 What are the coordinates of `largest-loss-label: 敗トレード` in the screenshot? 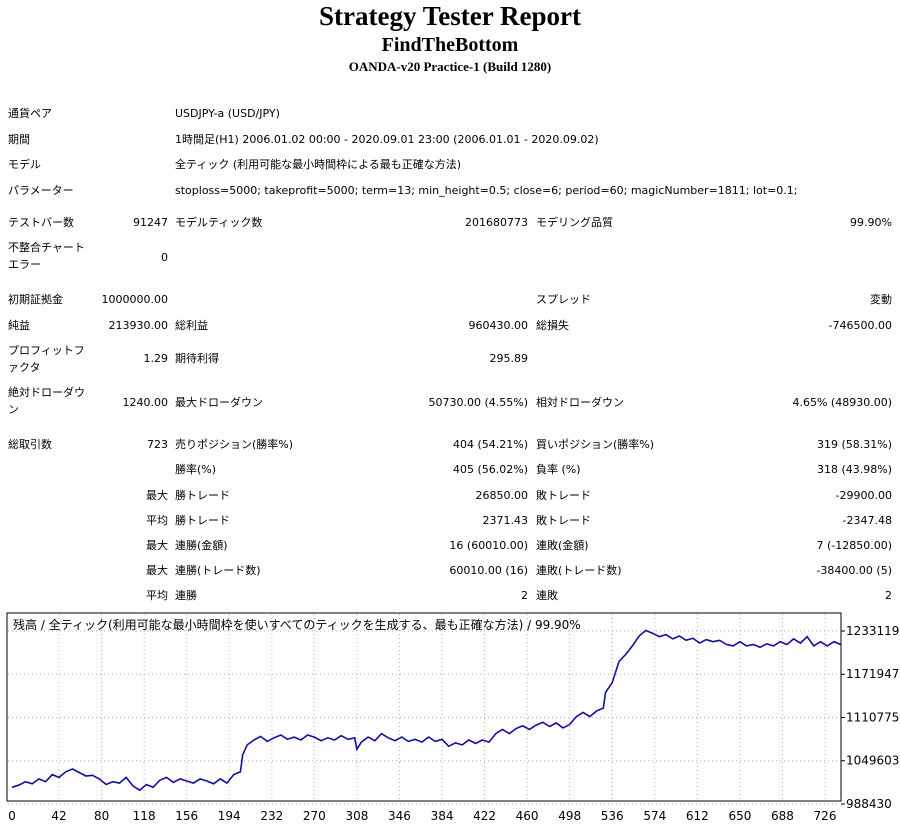 It's located at (563, 495).